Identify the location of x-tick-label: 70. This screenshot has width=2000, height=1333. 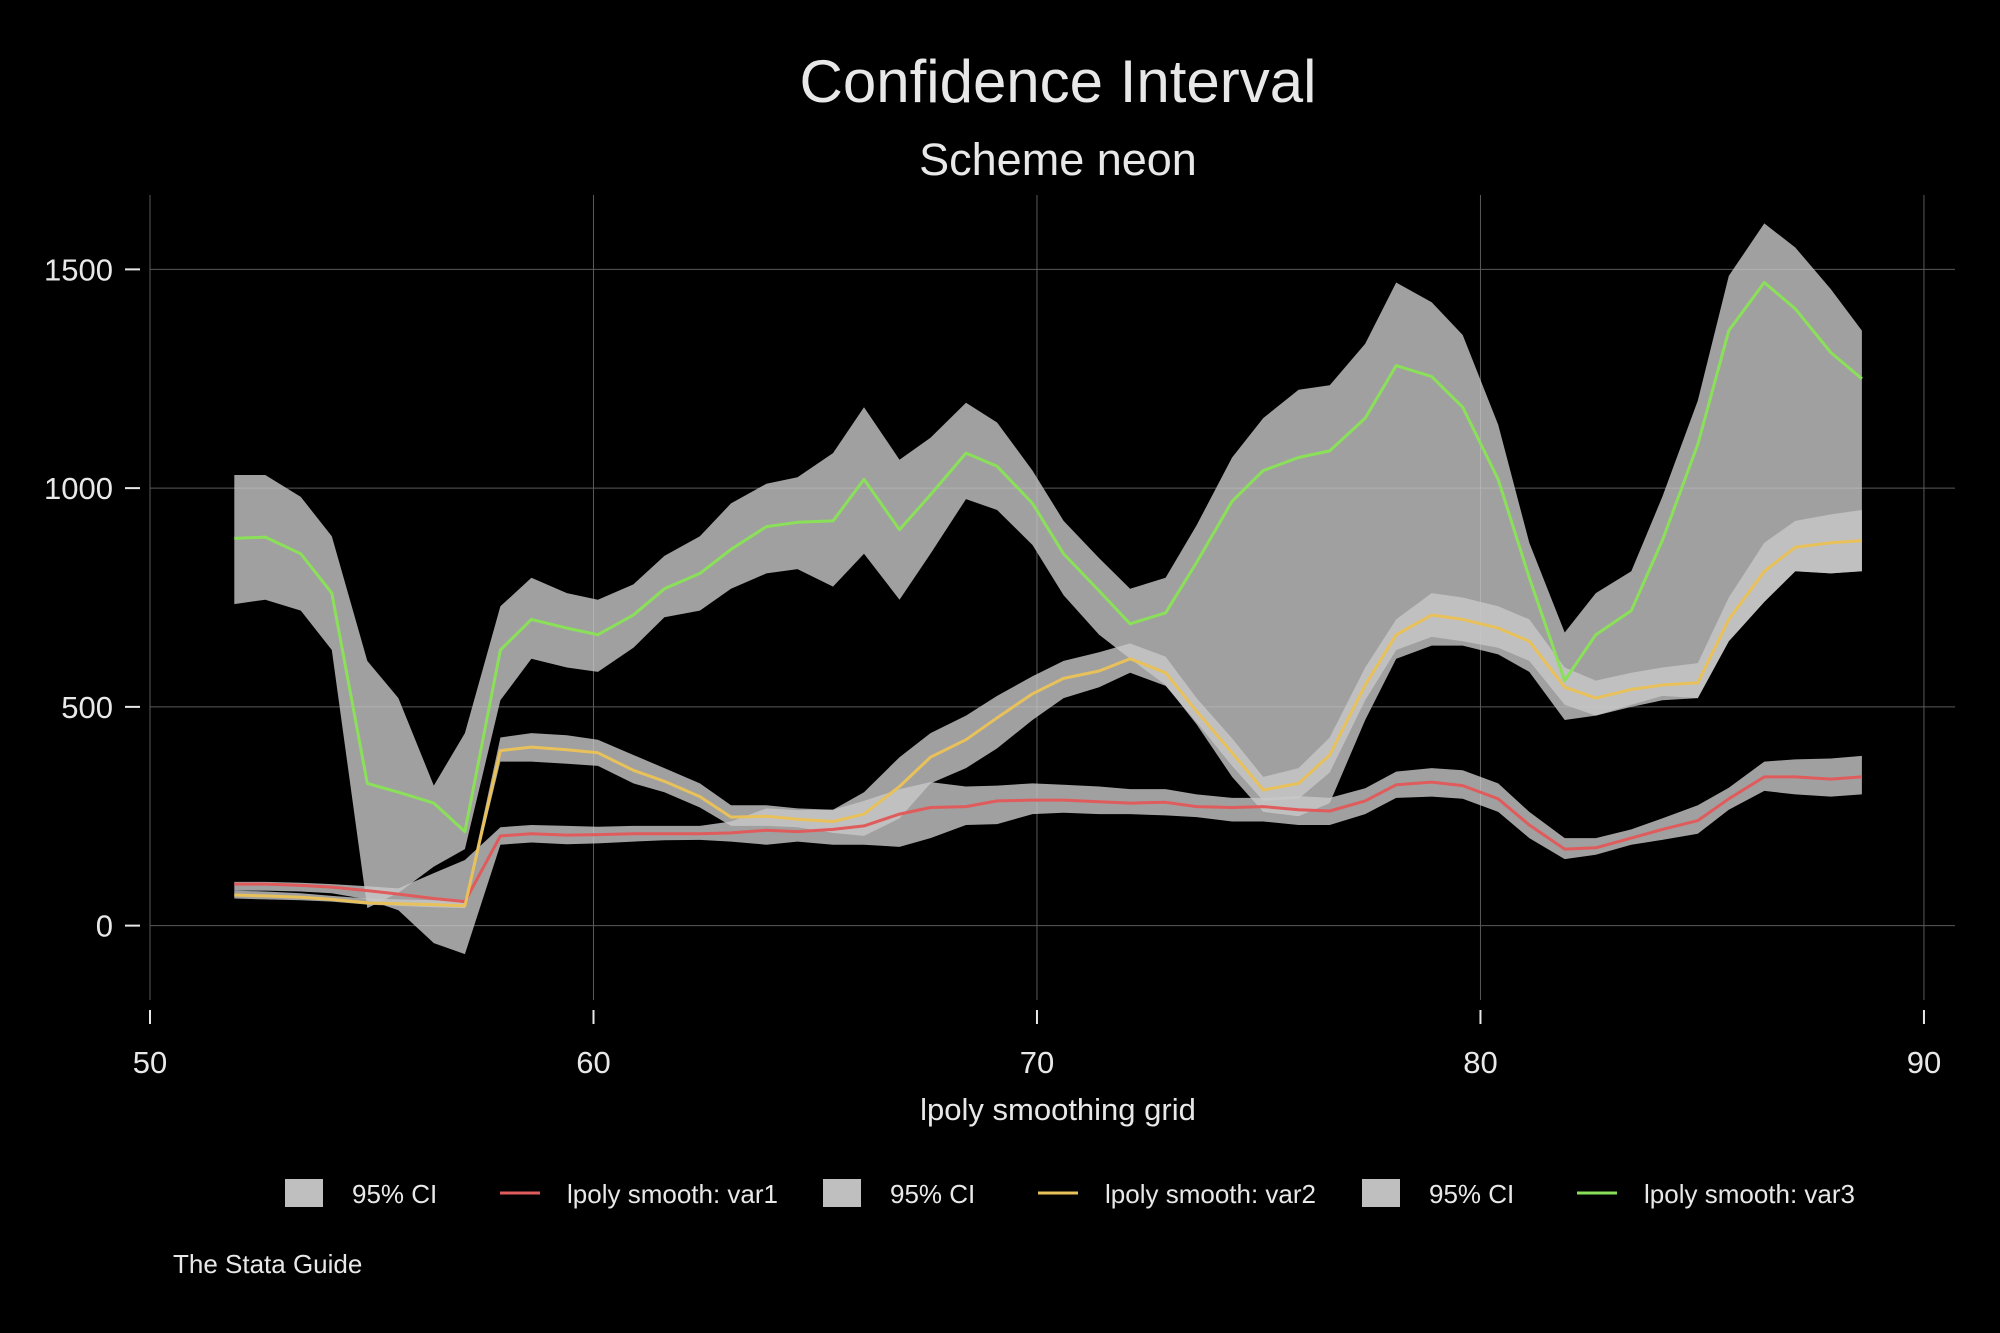
(1037, 1062).